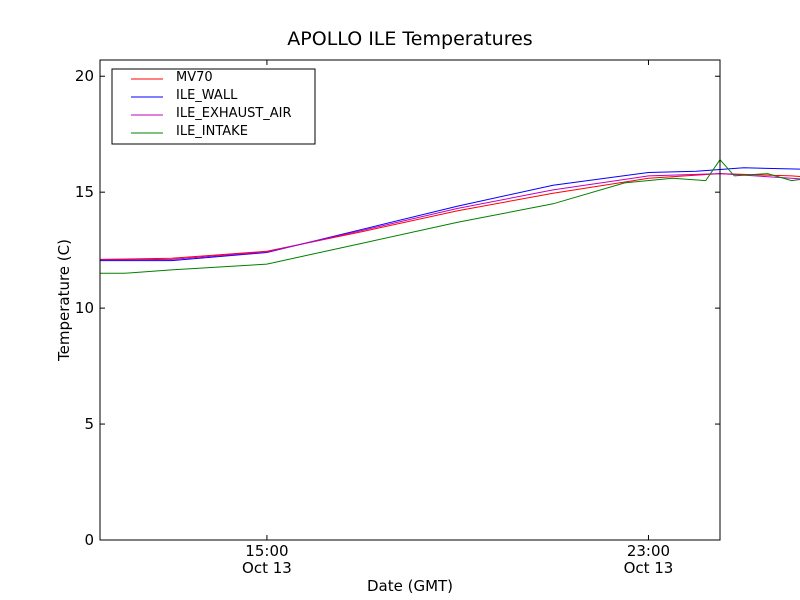  Describe the element at coordinates (84, 192) in the screenshot. I see `y-tick-label: 15` at that location.